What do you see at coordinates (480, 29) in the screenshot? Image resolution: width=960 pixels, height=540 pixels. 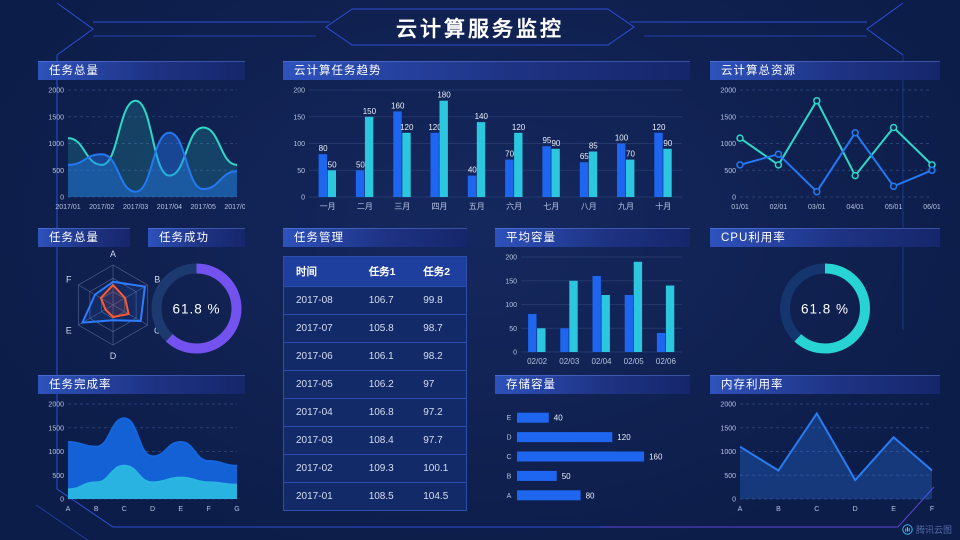 I see `page-title: 云计算服务监控` at bounding box center [480, 29].